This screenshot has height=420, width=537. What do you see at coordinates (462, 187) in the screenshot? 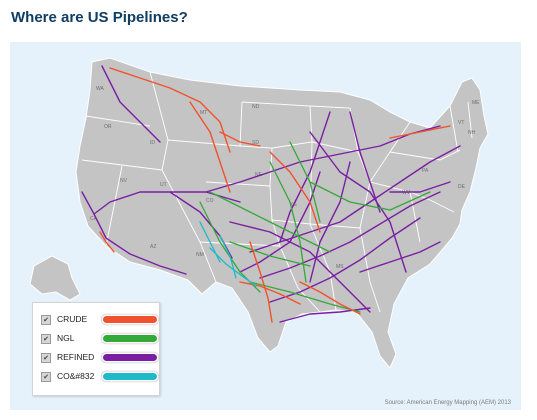
I see `state-label-de: DE` at bounding box center [462, 187].